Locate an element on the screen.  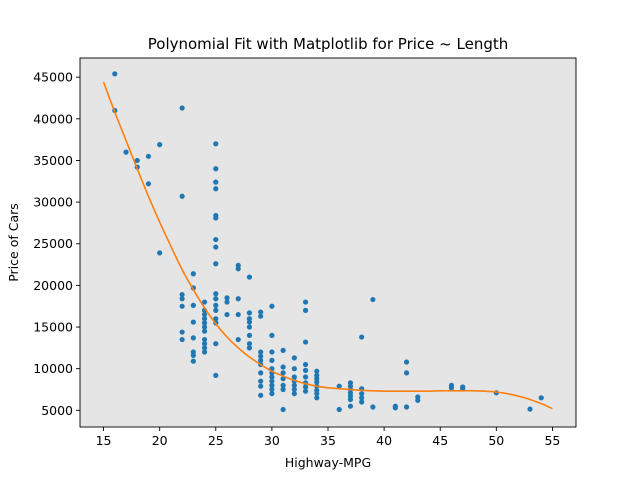
y-tick-label: 10000 is located at coordinates (53, 368).